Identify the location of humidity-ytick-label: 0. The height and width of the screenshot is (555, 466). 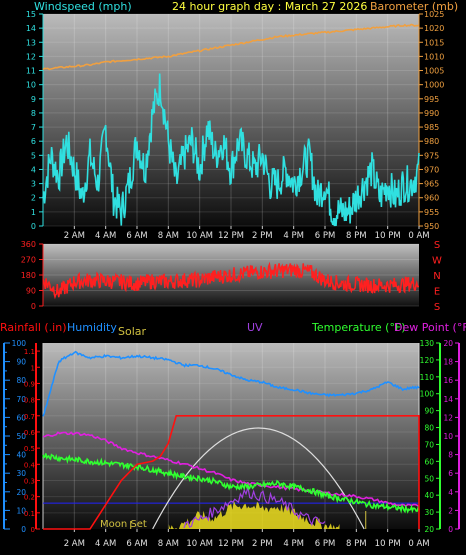
(23, 529).